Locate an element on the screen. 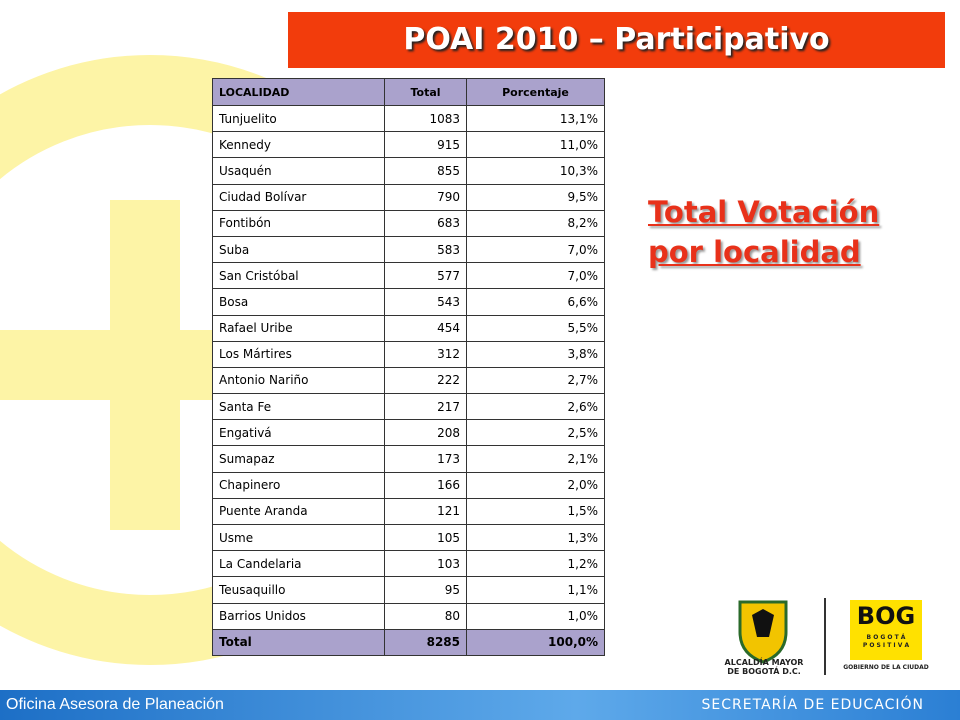 This screenshot has width=960, height=720. table-cell: 683 is located at coordinates (425, 223).